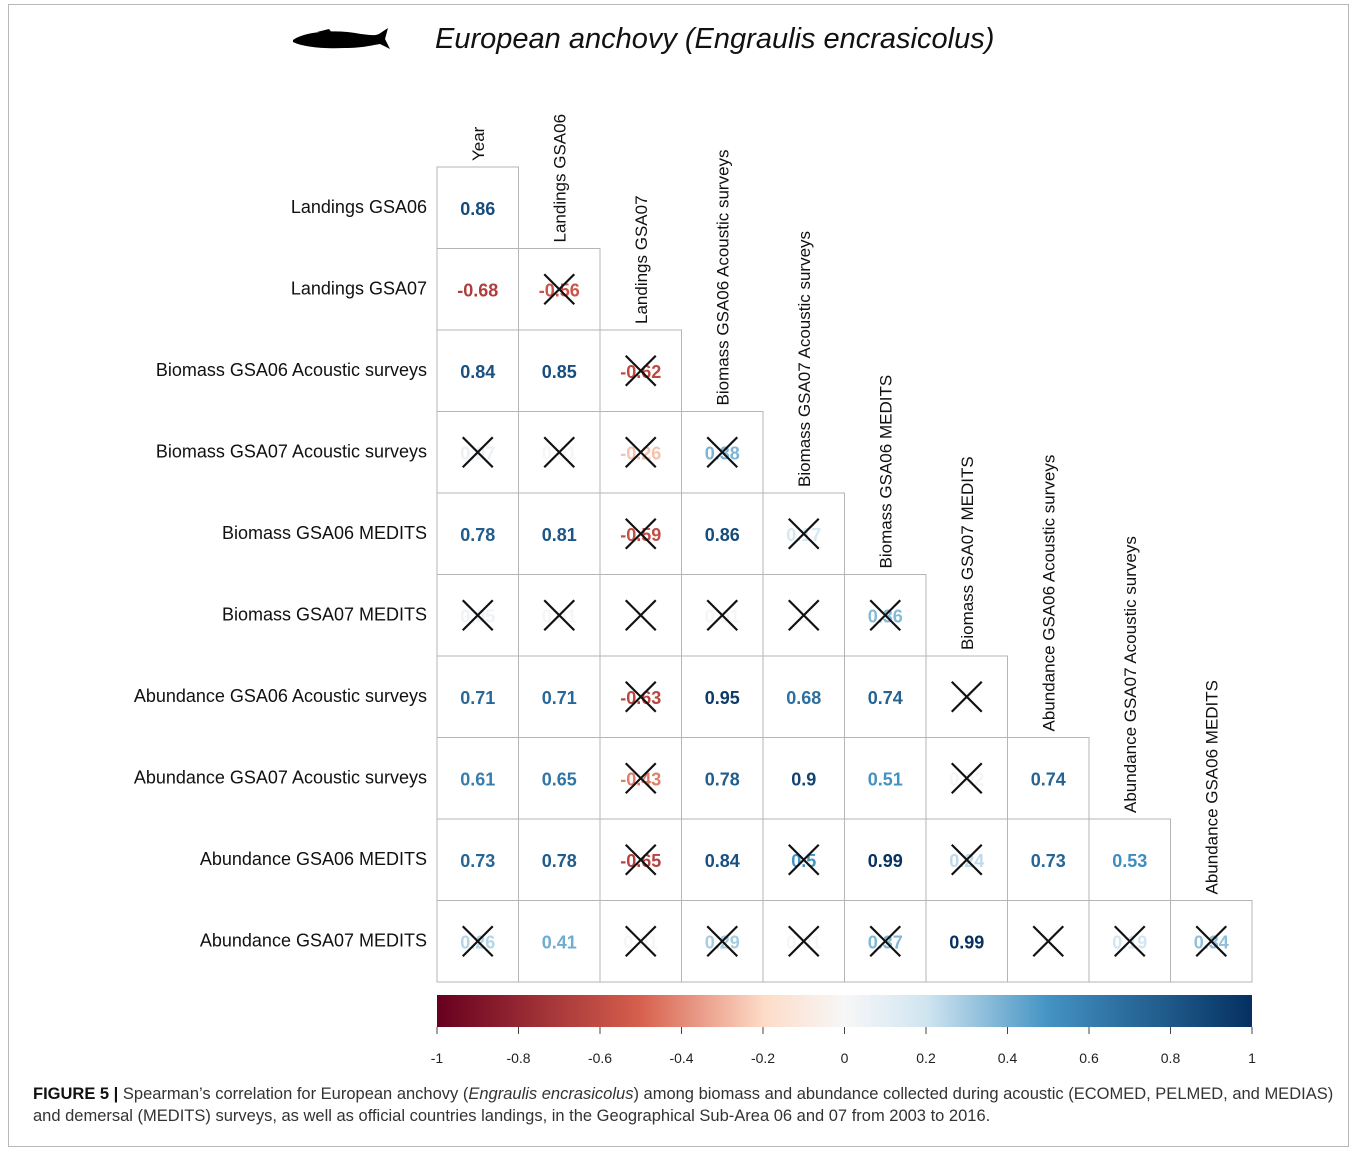 The image size is (1357, 1153). I want to click on cell-r6-c1, so click(559, 696).